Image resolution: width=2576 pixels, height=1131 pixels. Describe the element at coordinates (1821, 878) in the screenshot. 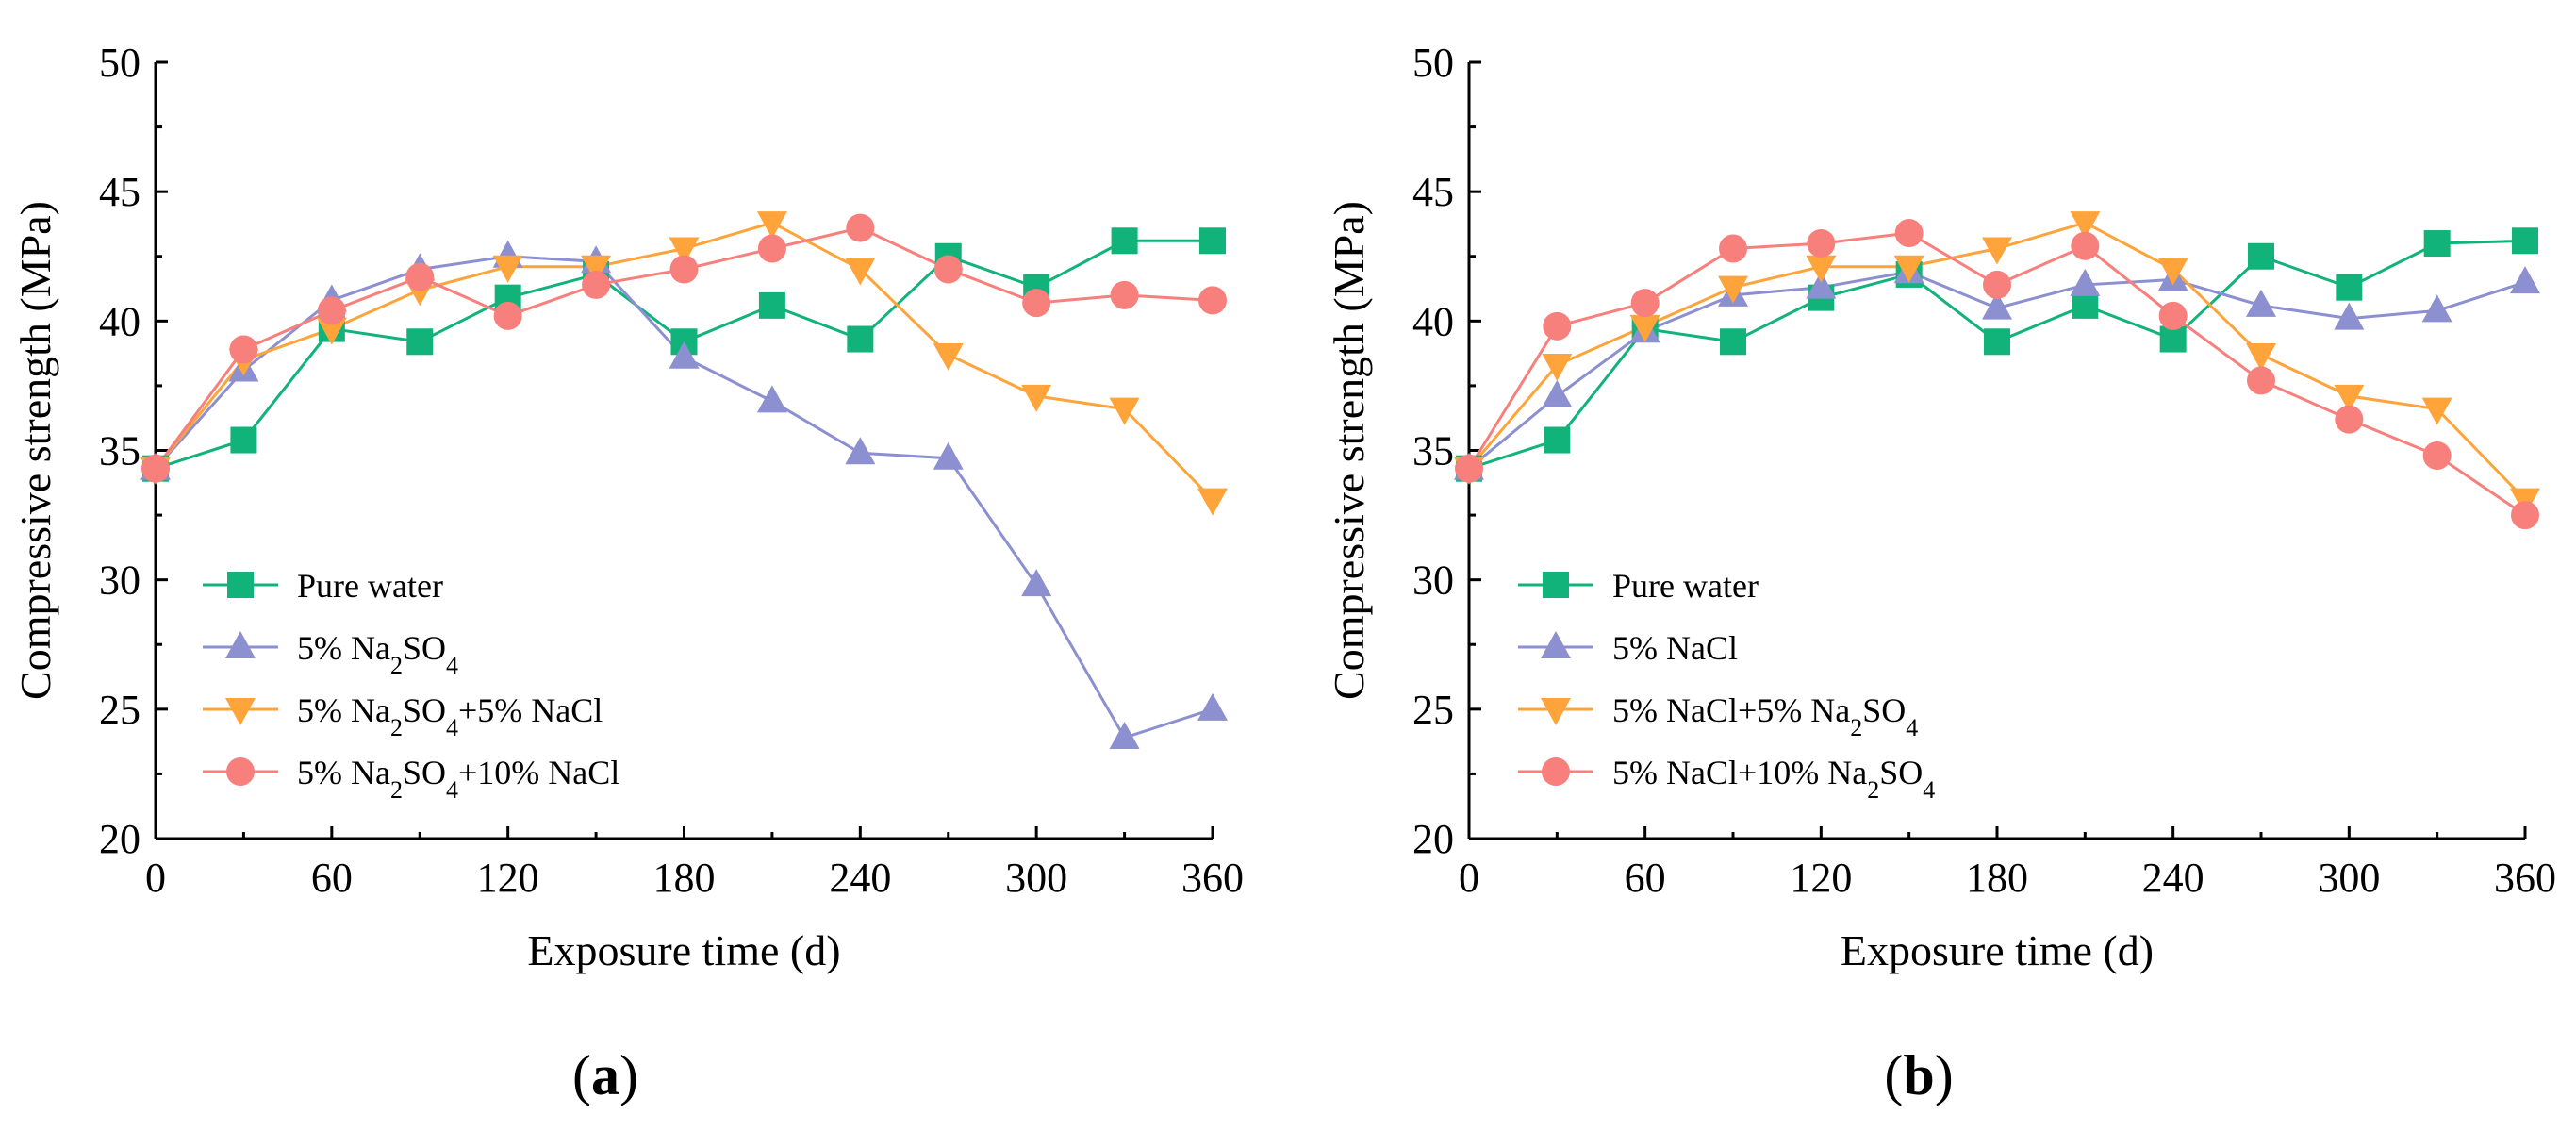

I see `panel-b-x-tick-label: 120` at that location.